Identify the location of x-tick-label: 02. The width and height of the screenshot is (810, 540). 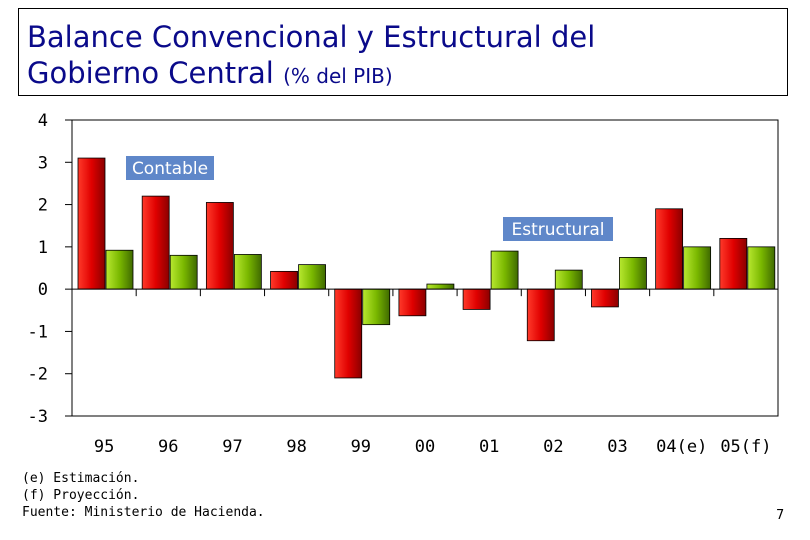
(553, 447).